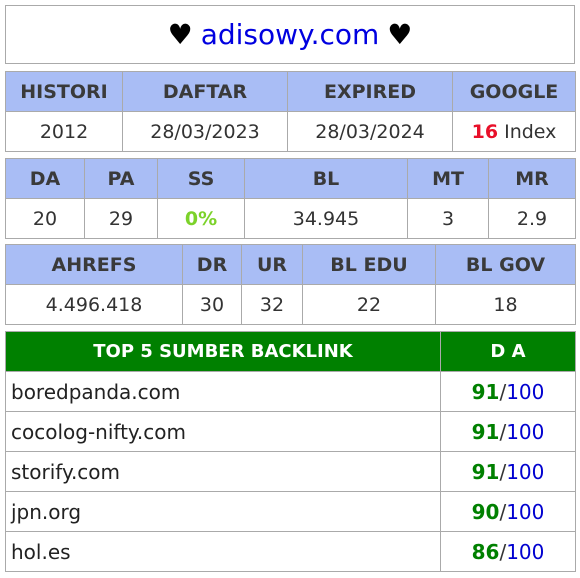 This screenshot has height=578, width=580. What do you see at coordinates (121, 218) in the screenshot?
I see `pa-value: 29` at bounding box center [121, 218].